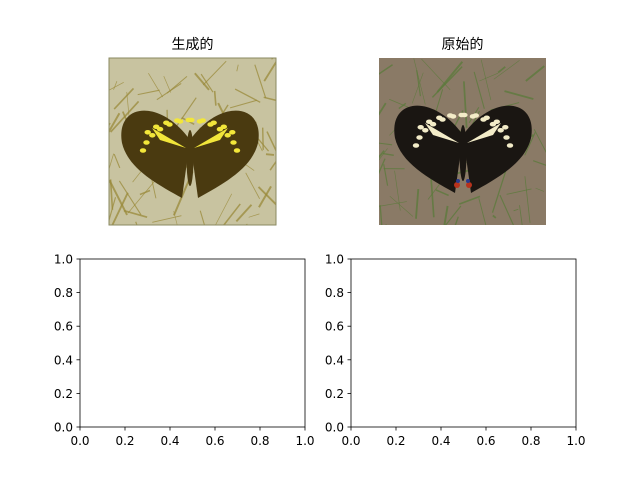 This screenshot has width=640, height=480. Describe the element at coordinates (468, 181) in the screenshot. I see `wing-eyespot-blue` at that location.